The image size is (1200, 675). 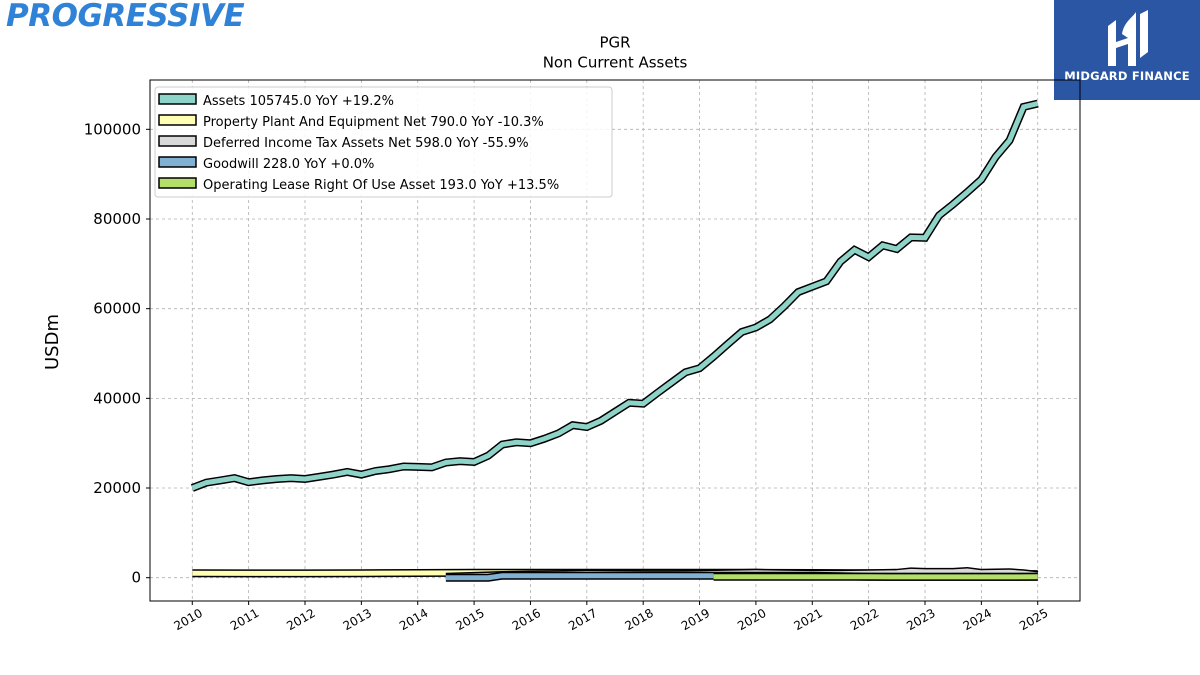 I want to click on legend-box, so click(x=383, y=142).